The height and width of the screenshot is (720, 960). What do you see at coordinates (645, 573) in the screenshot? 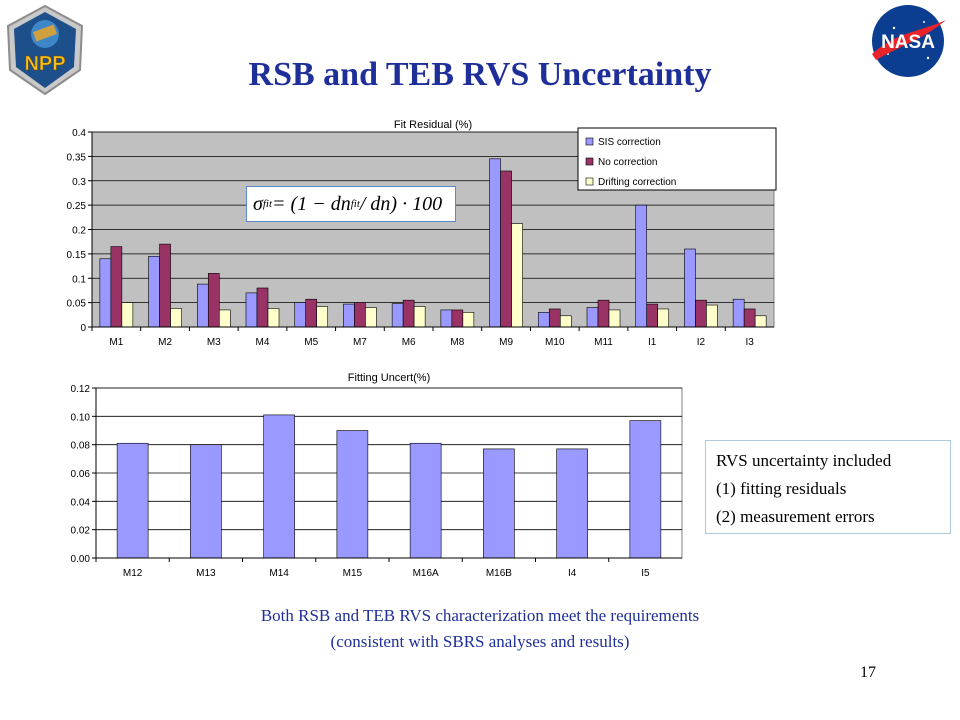
I see `x-tick-label: I5` at bounding box center [645, 573].